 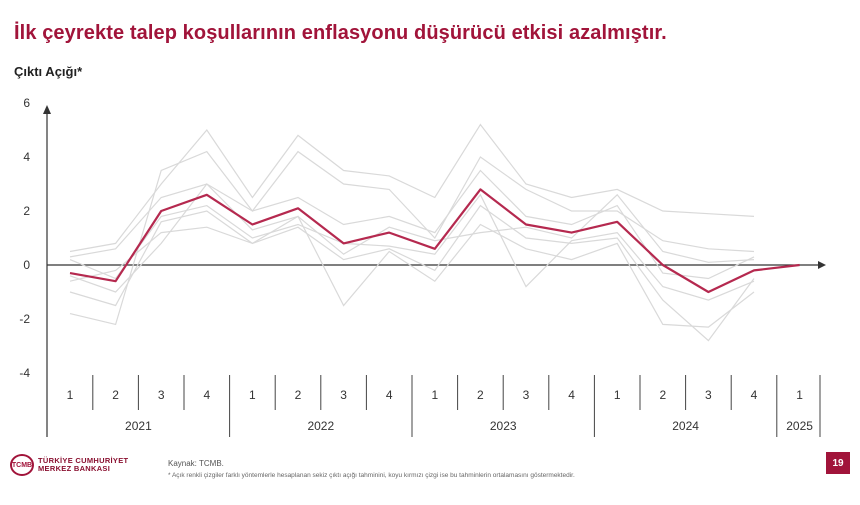 I want to click on year-label: 2025, so click(x=799, y=426).